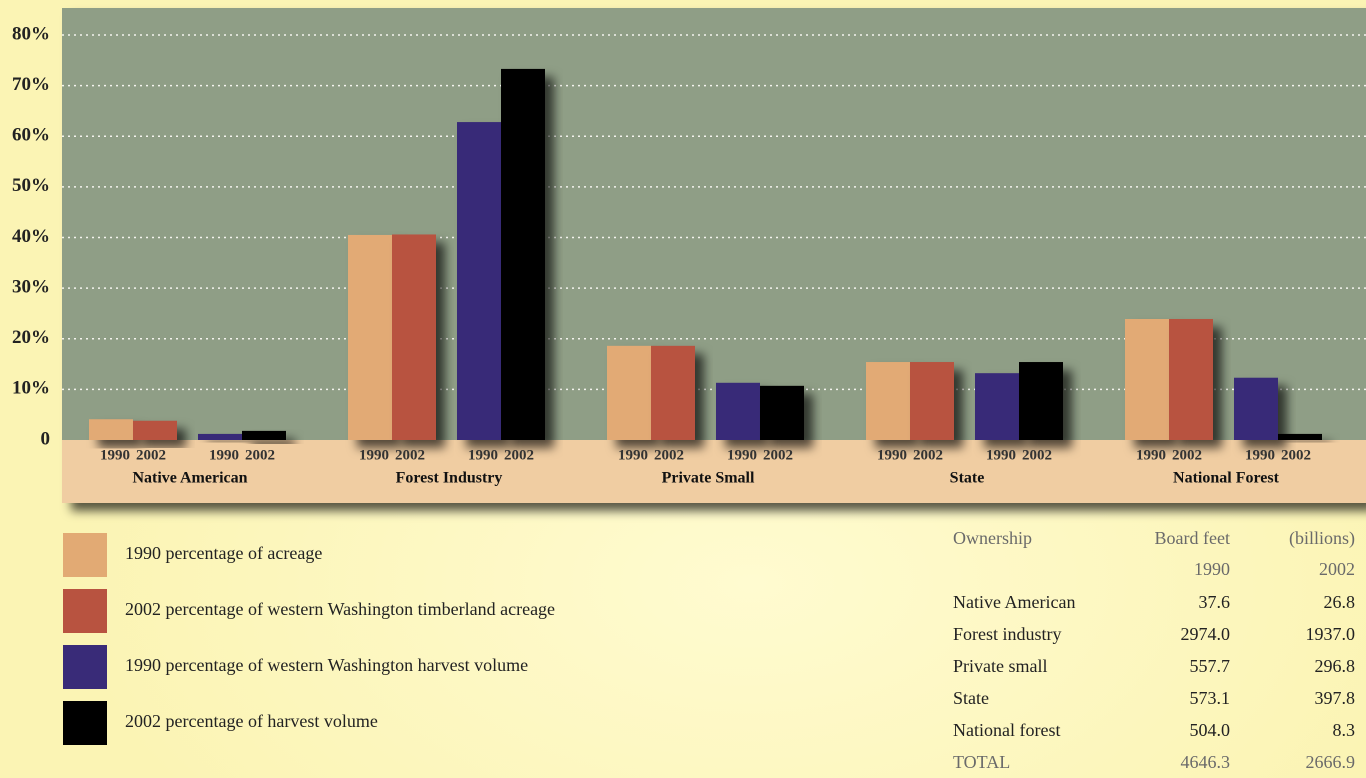 This screenshot has height=778, width=1366. I want to click on y-tick-label: 10%, so click(31, 388).